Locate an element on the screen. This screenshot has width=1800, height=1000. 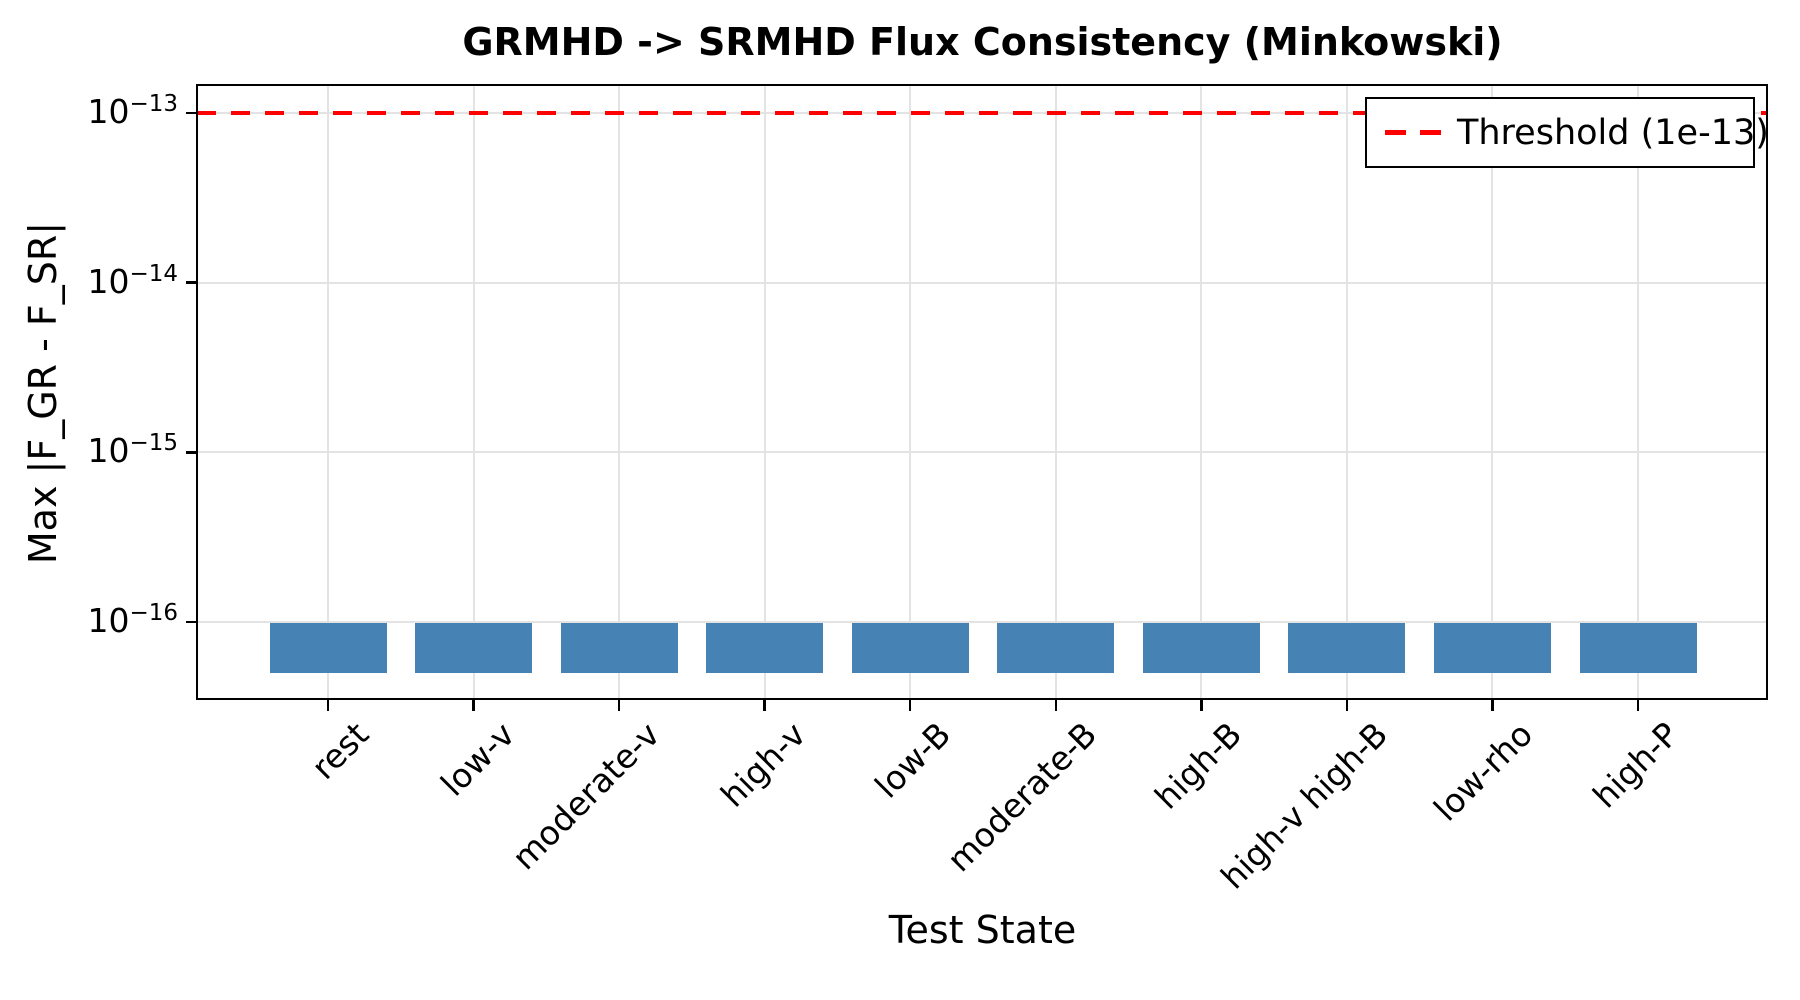
y-tick-label: 10−13 is located at coordinates (132, 111).